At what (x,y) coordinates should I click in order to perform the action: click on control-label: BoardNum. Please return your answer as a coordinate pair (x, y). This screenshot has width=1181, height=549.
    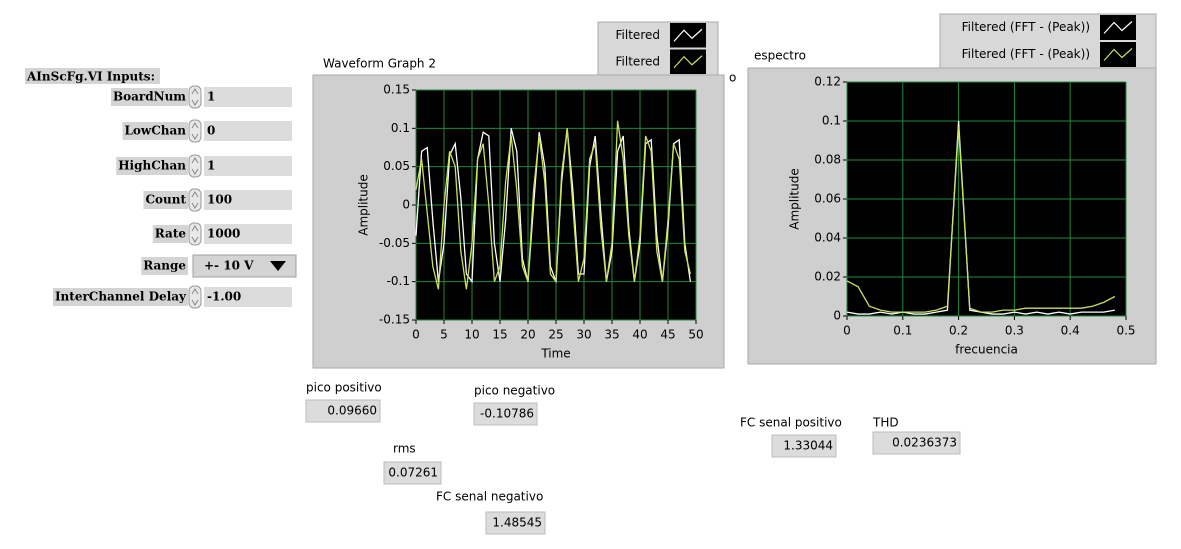
    Looking at the image, I should click on (149, 97).